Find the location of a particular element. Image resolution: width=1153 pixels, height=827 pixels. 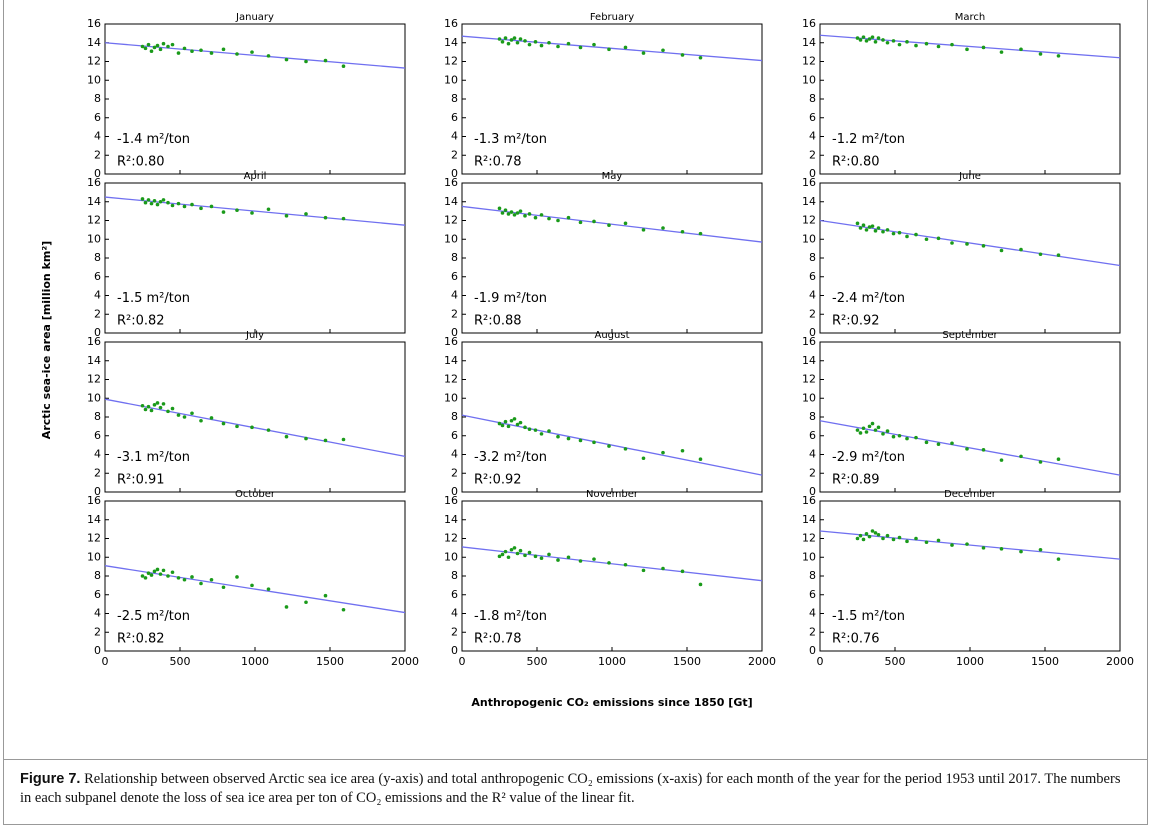

fit-line is located at coordinates (612, 564).